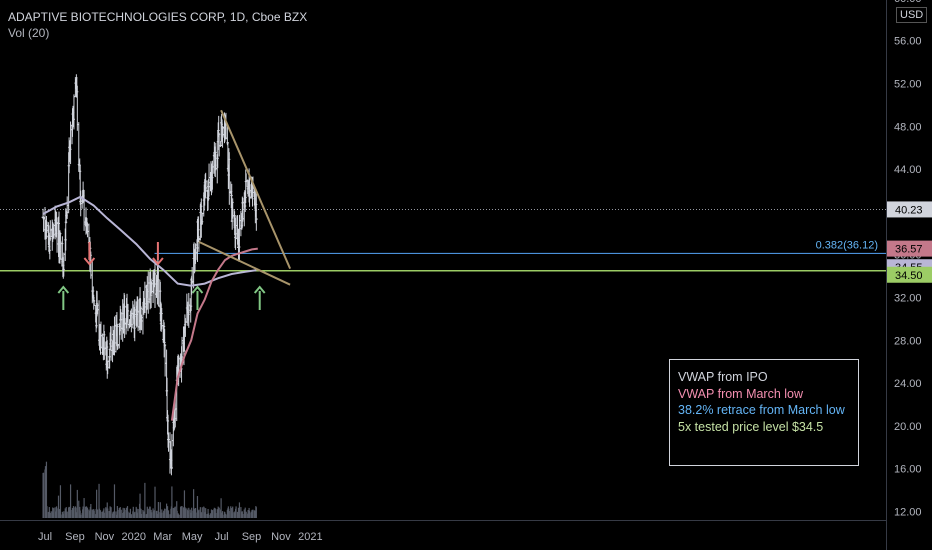 Image resolution: width=932 pixels, height=550 pixels. I want to click on annotation-arrows, so click(161, 276).